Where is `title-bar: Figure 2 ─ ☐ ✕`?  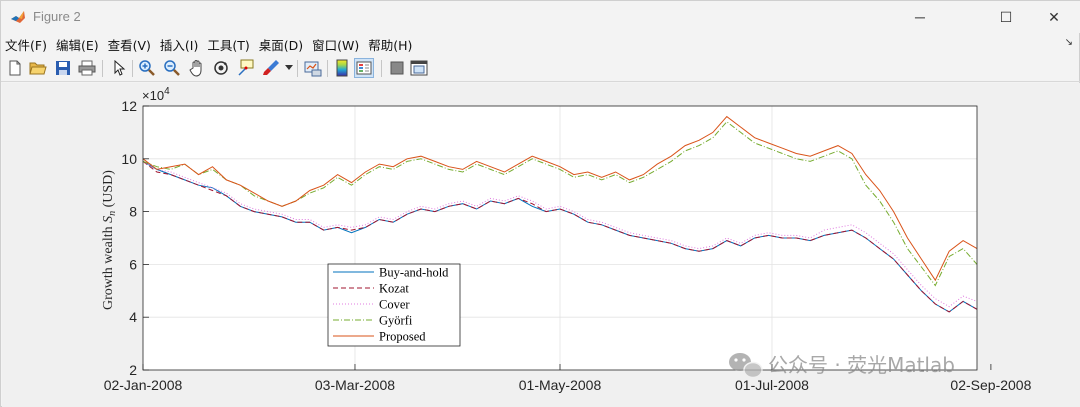
title-bar: Figure 2 ─ ☐ ✕ is located at coordinates (540, 17).